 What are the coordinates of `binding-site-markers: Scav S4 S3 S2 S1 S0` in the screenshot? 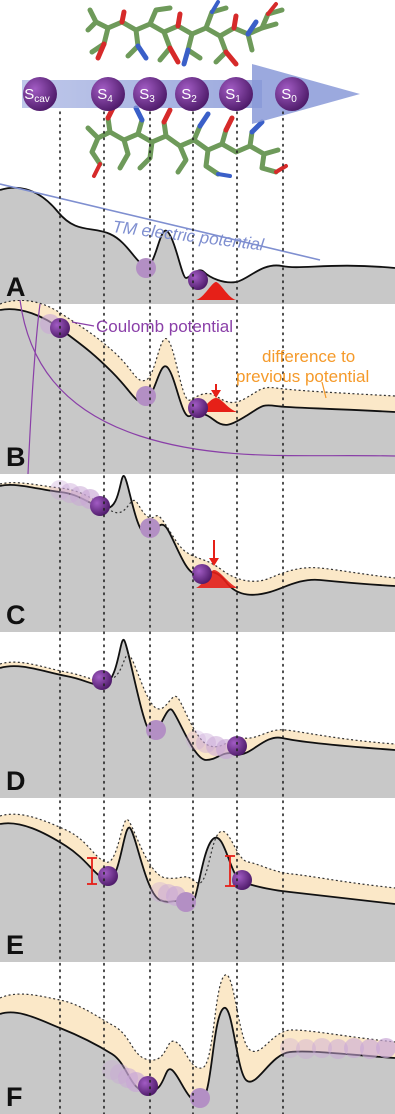 It's located at (166, 94).